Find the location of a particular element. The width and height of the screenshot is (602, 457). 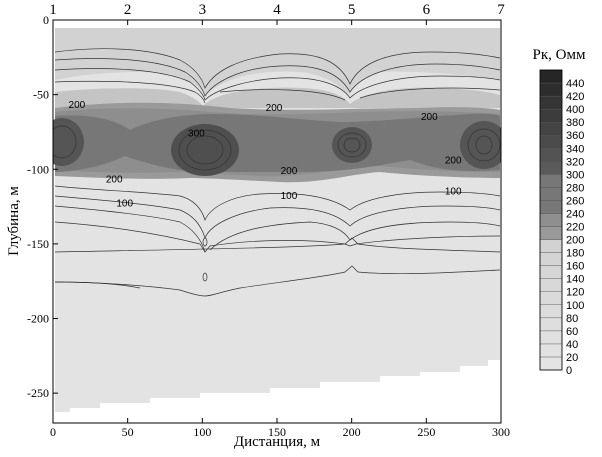

y-tick-label: 0 is located at coordinates (46, 20).